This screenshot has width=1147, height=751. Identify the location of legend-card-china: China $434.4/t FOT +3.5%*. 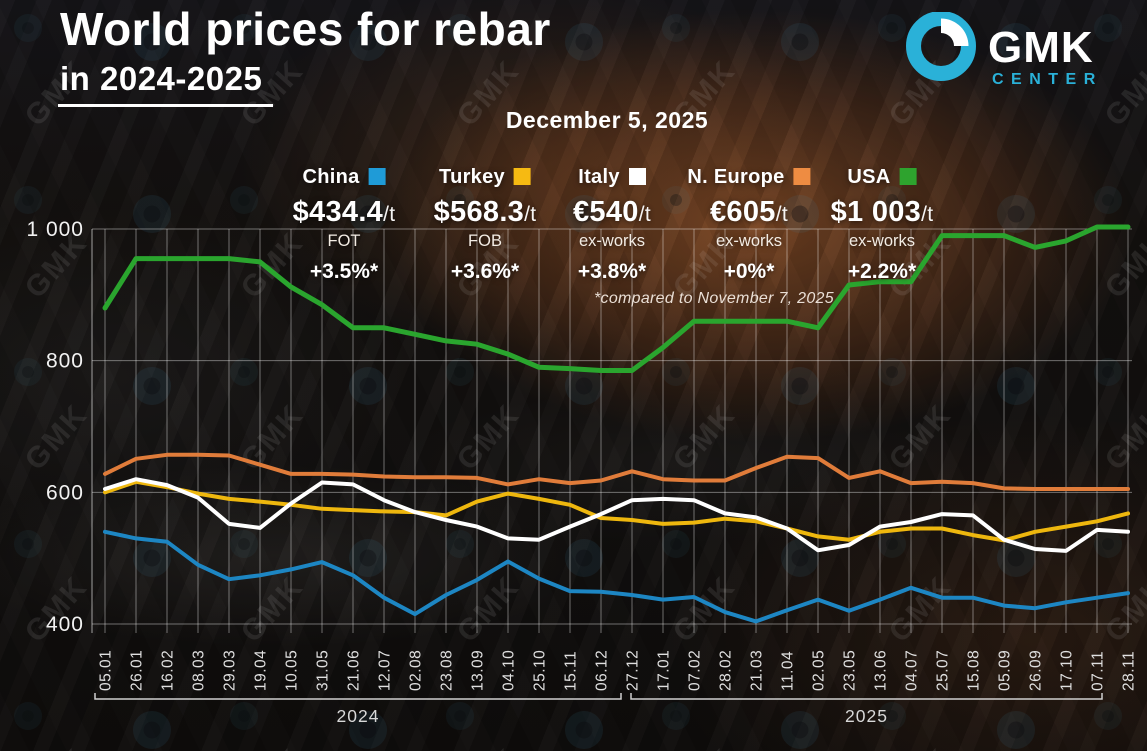
(344, 225).